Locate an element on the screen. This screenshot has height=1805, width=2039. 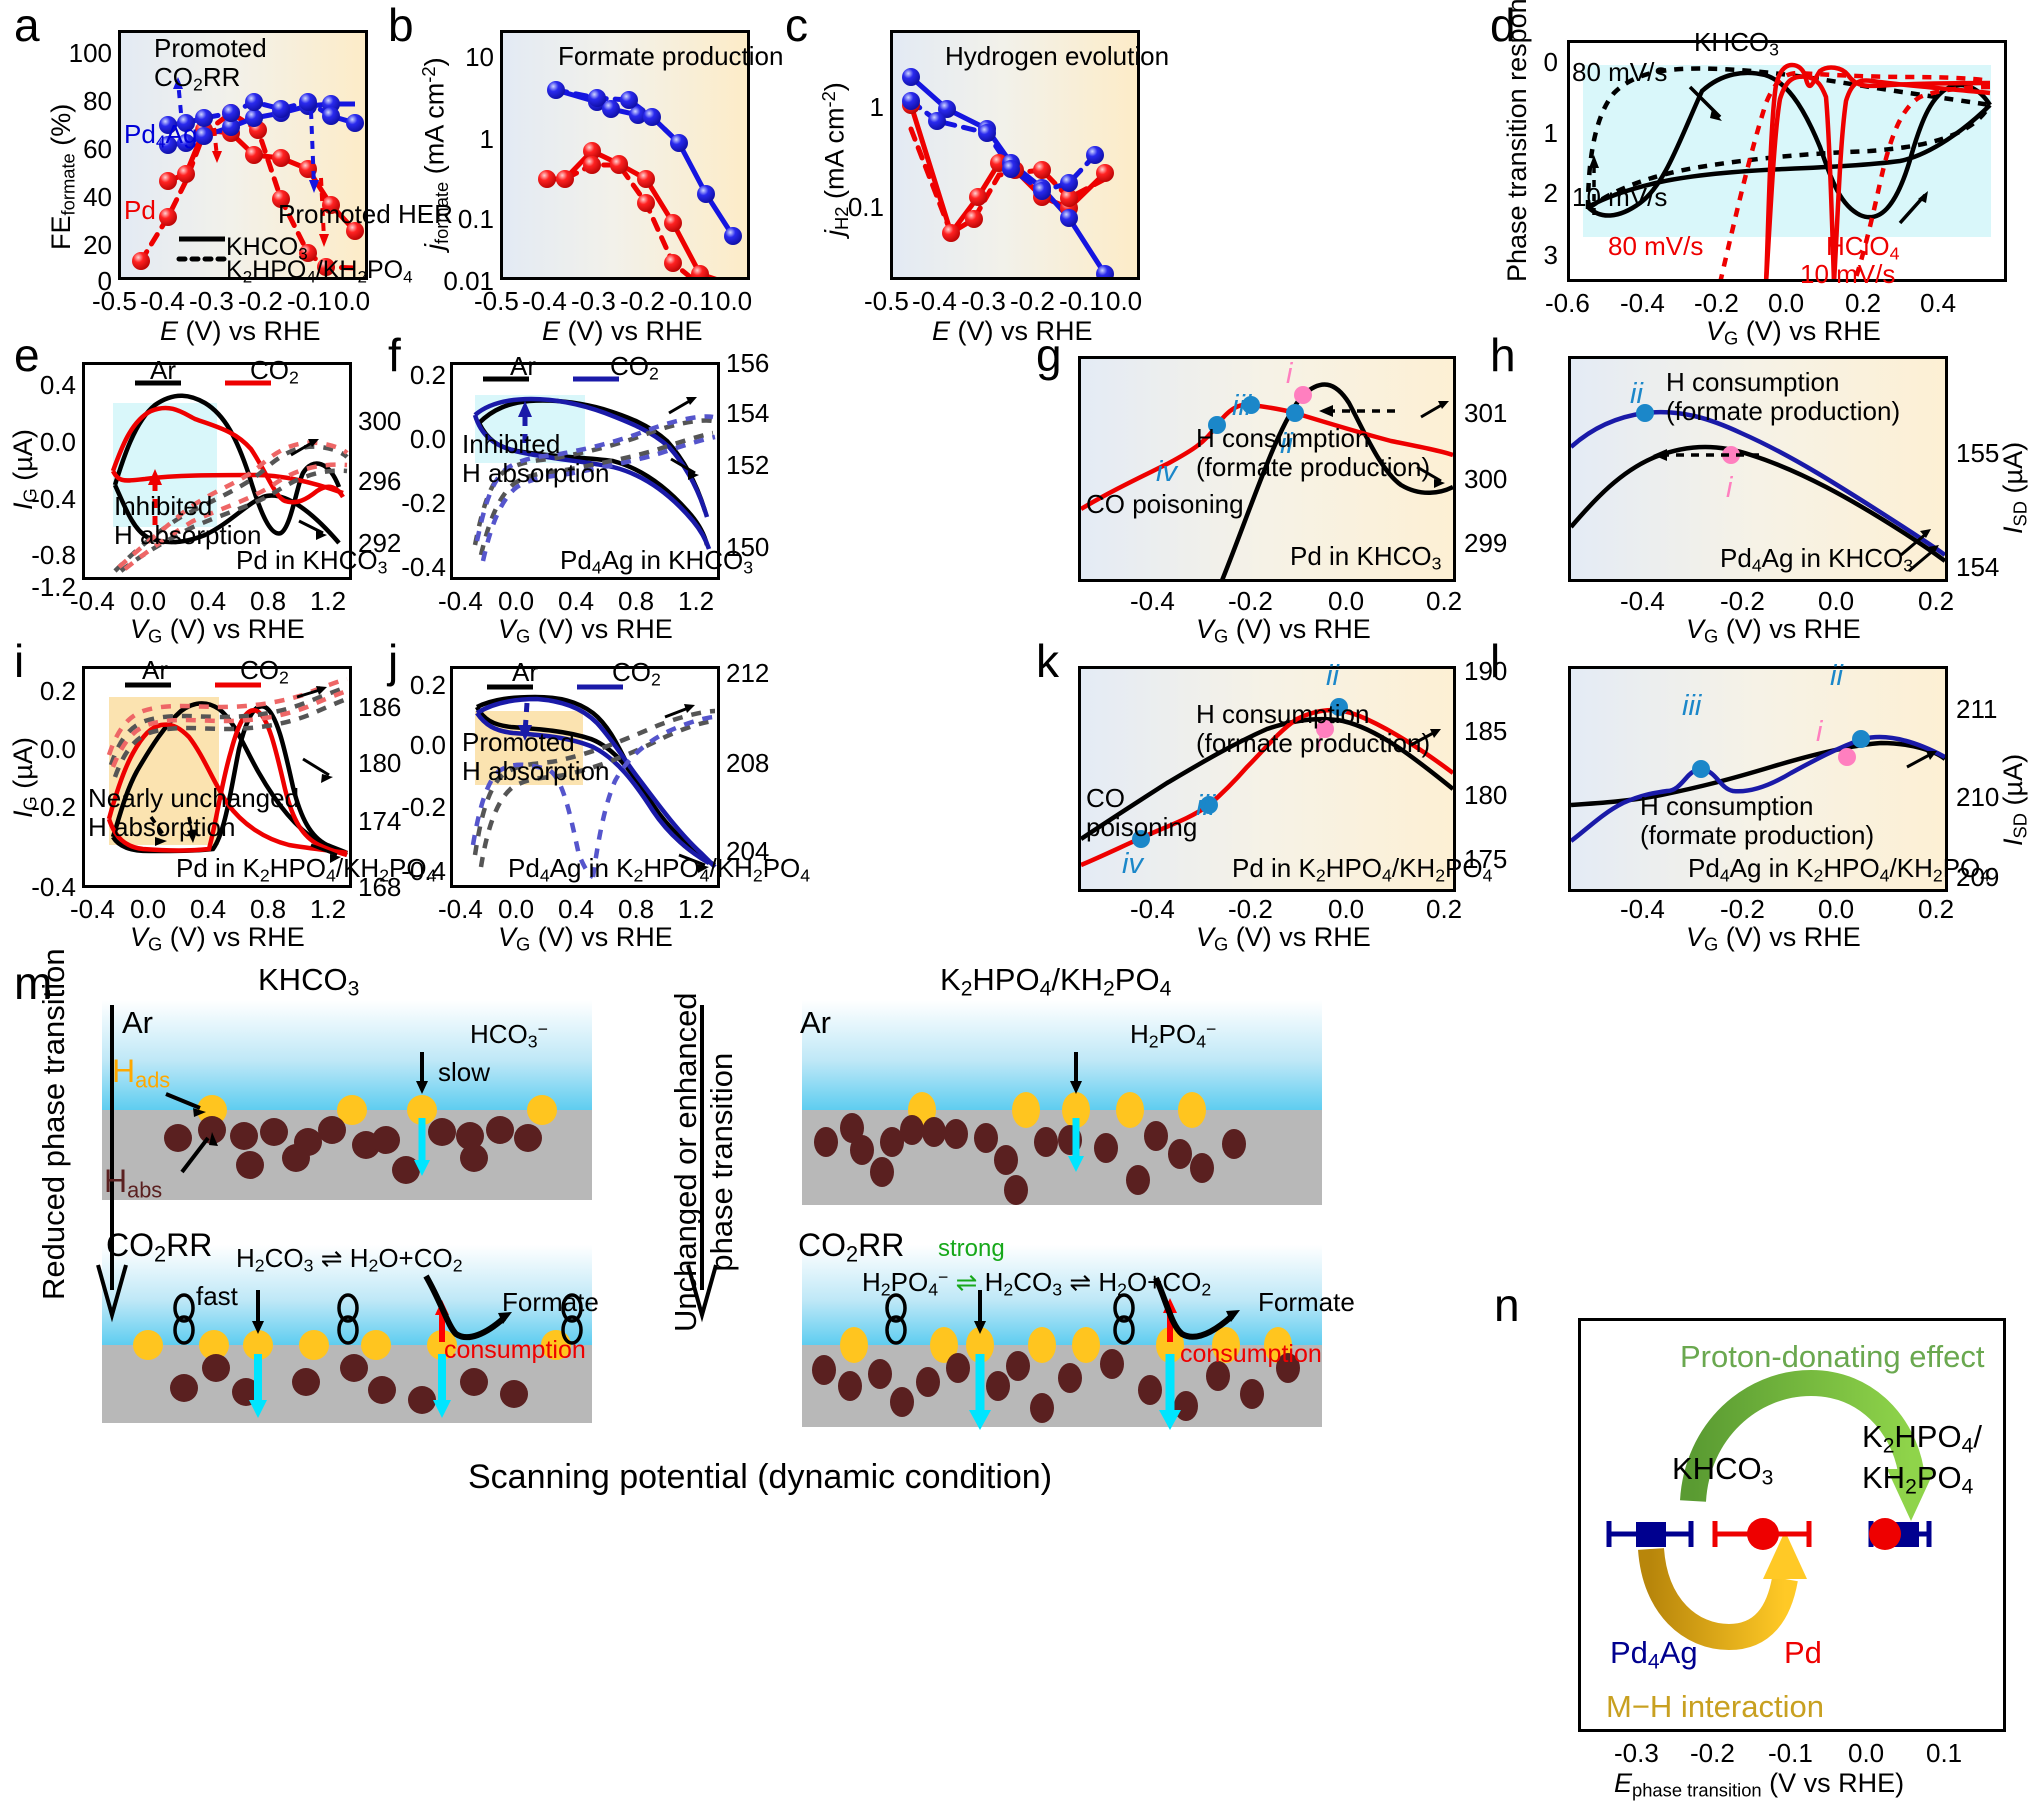
panel-l-rytick-211: 211 is located at coordinates (1977, 709).